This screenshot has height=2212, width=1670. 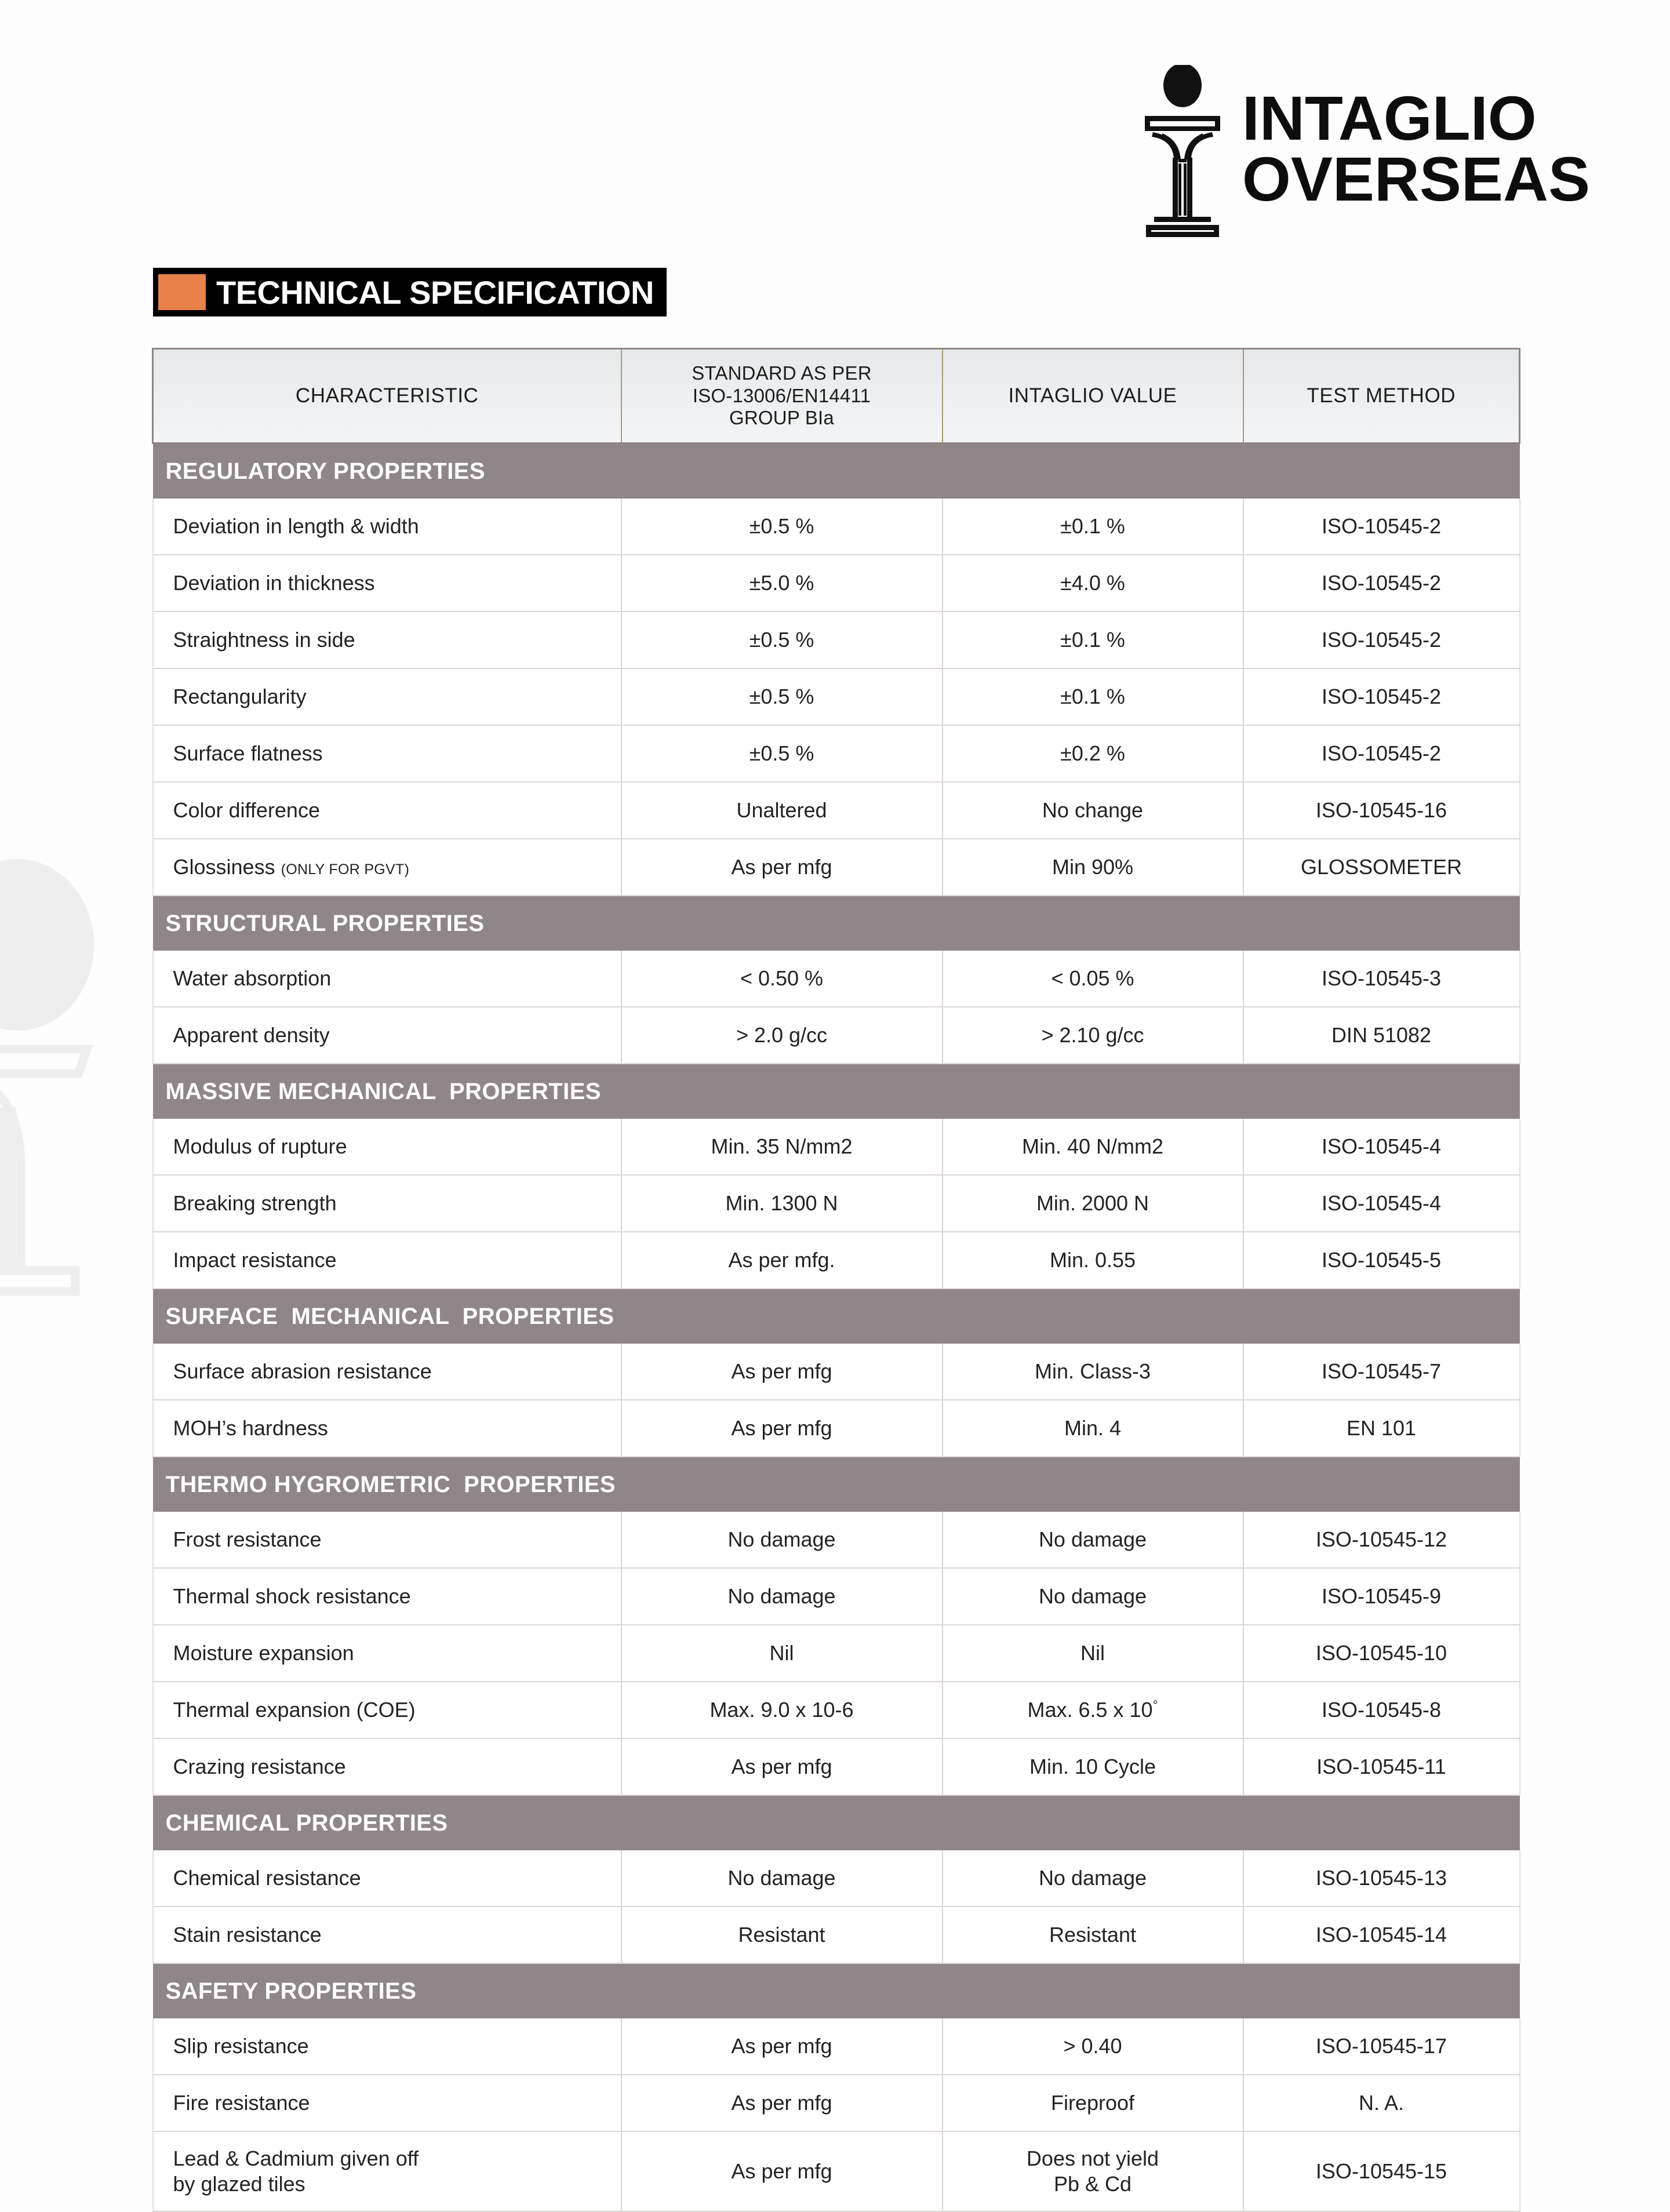 What do you see at coordinates (1381, 2103) in the screenshot?
I see `cell-test-method: N. A.` at bounding box center [1381, 2103].